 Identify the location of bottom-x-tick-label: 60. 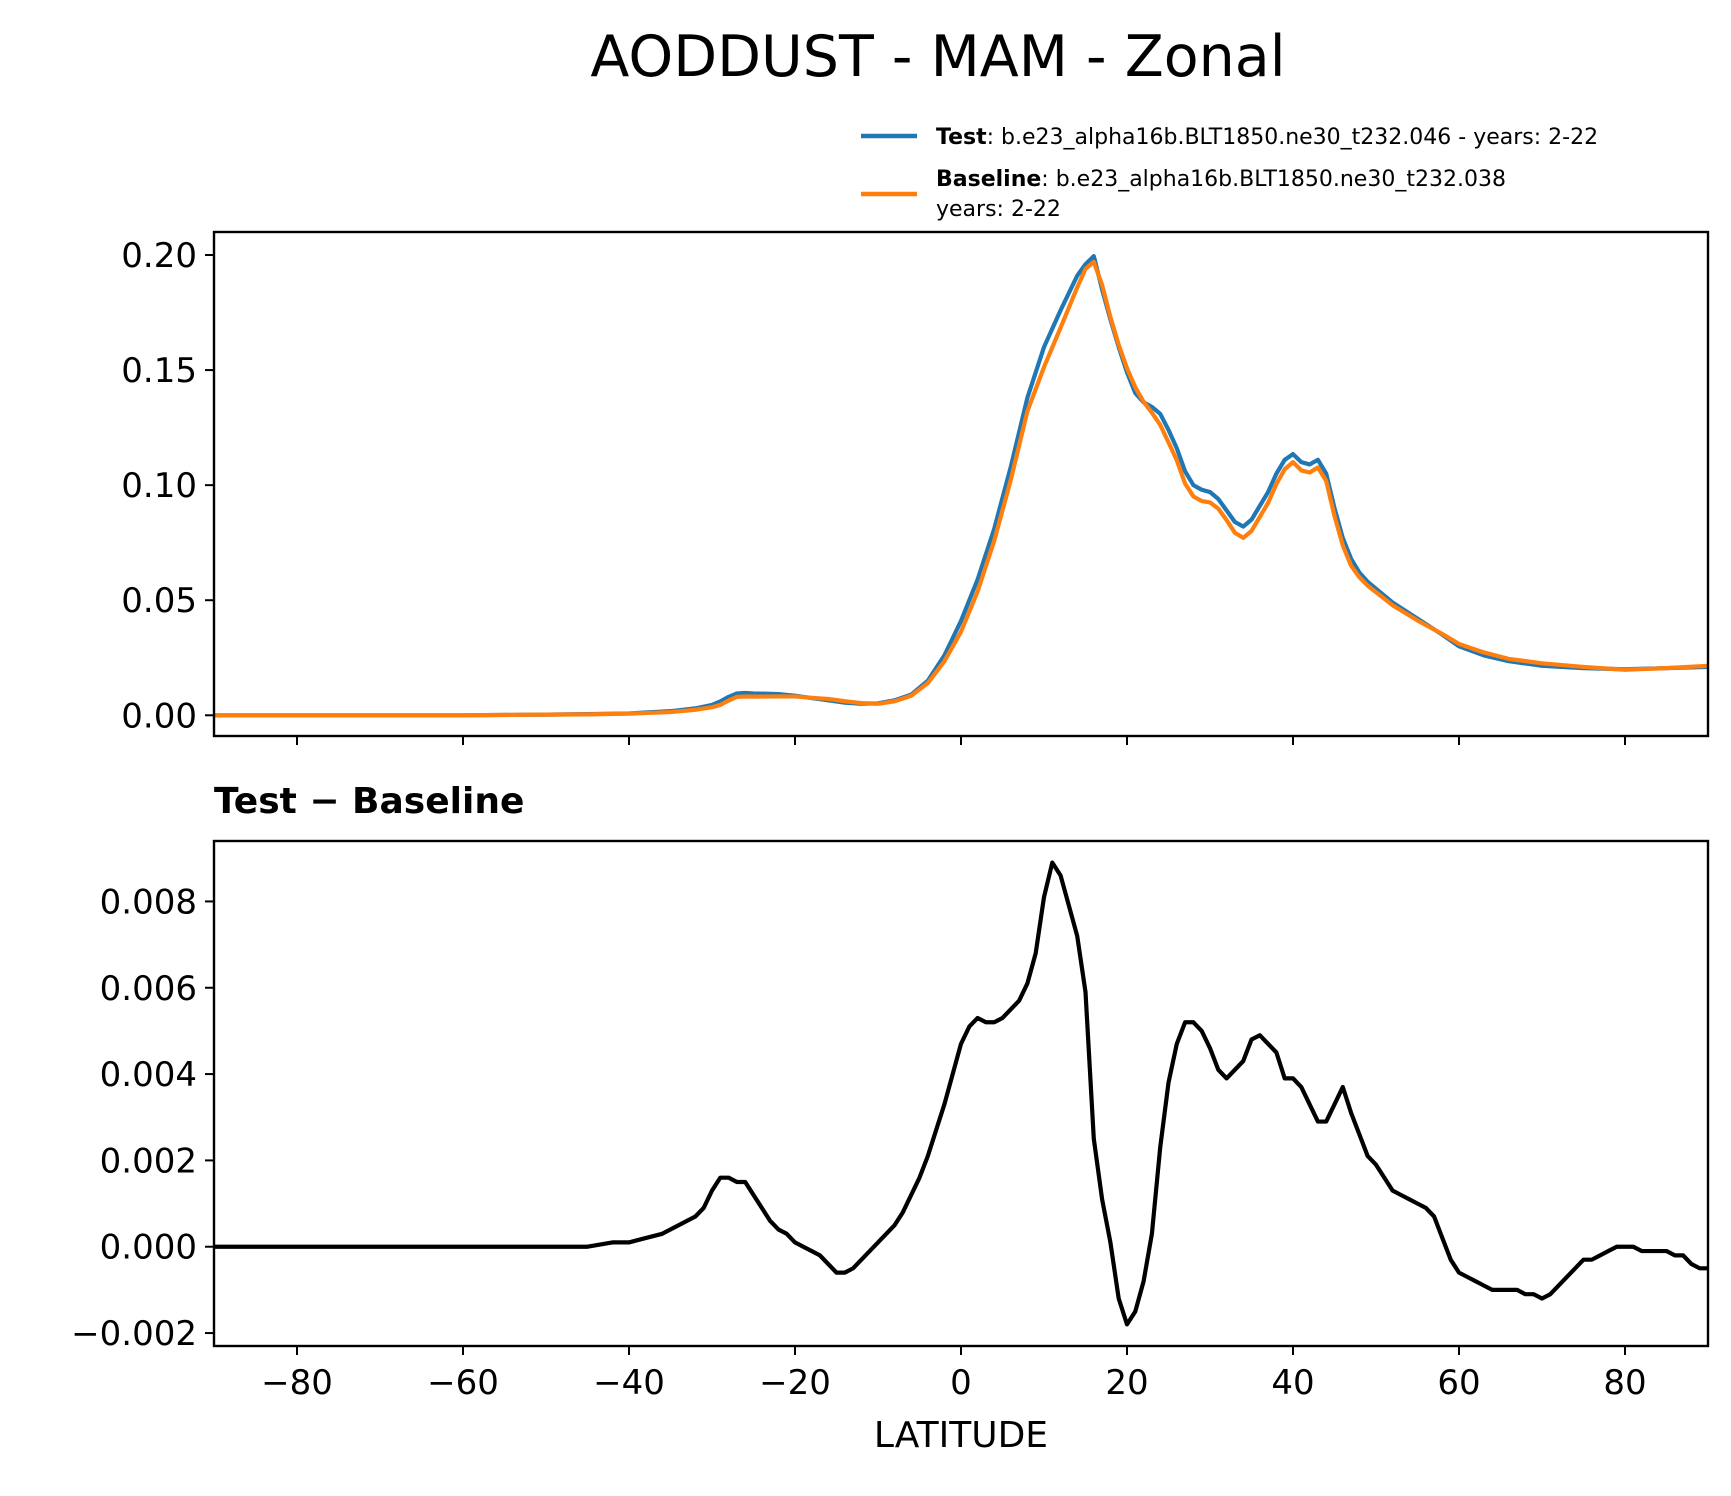
(1458, 1383).